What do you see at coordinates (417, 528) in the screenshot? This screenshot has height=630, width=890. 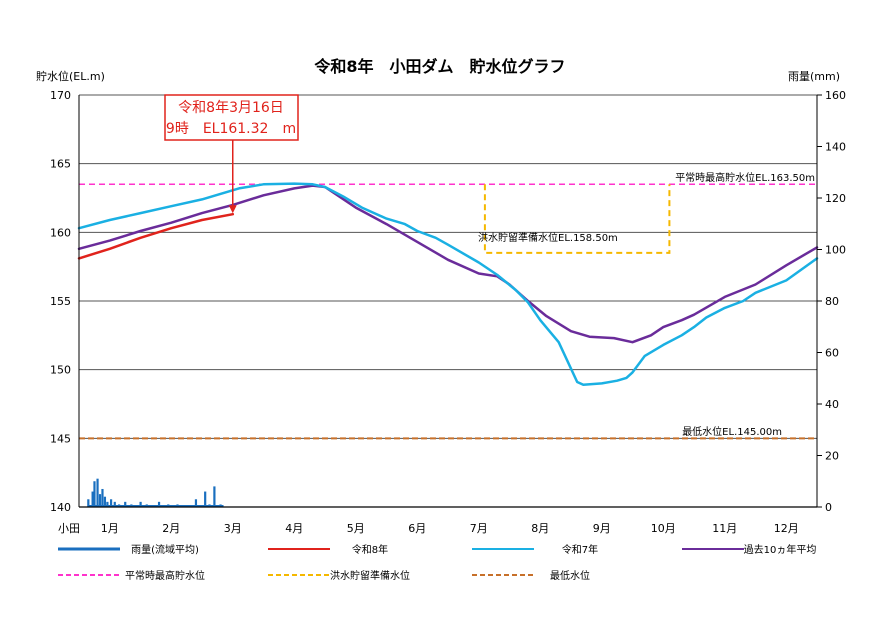 I see `month-label: 6月` at bounding box center [417, 528].